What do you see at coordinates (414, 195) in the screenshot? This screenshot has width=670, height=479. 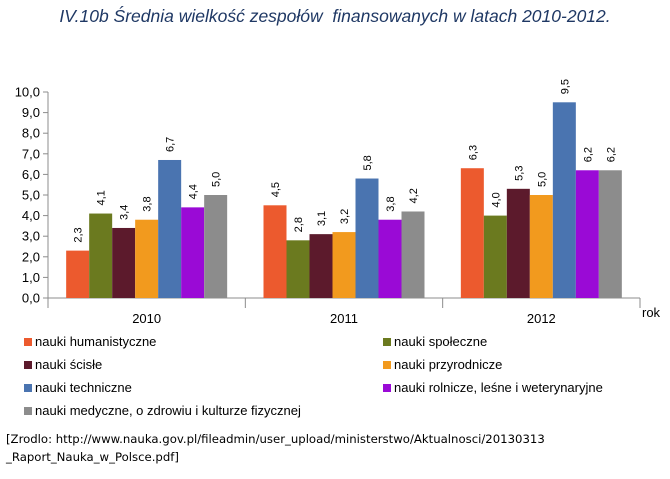 I see `data-label: 4,2` at bounding box center [414, 195].